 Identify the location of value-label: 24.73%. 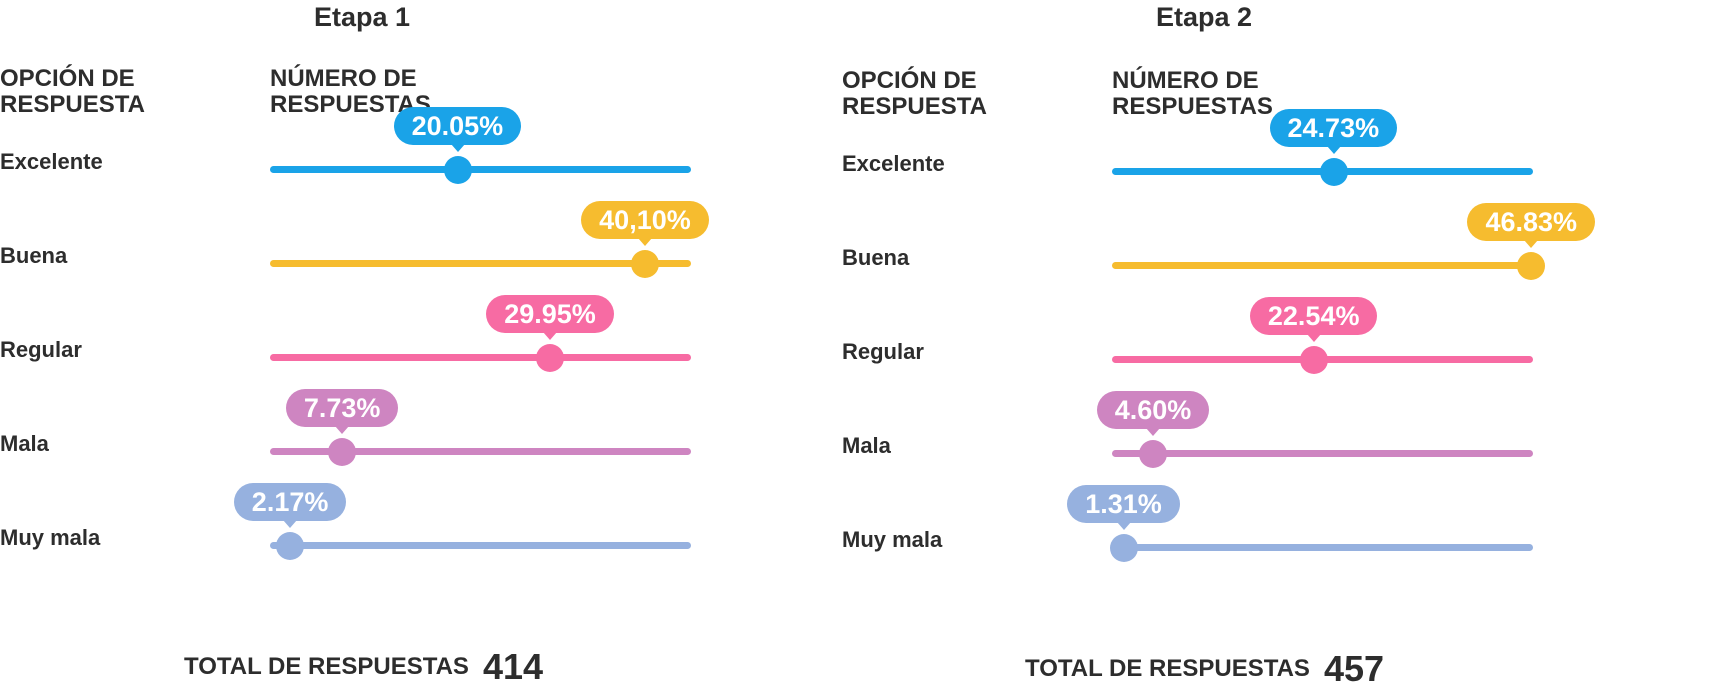
(1333, 127).